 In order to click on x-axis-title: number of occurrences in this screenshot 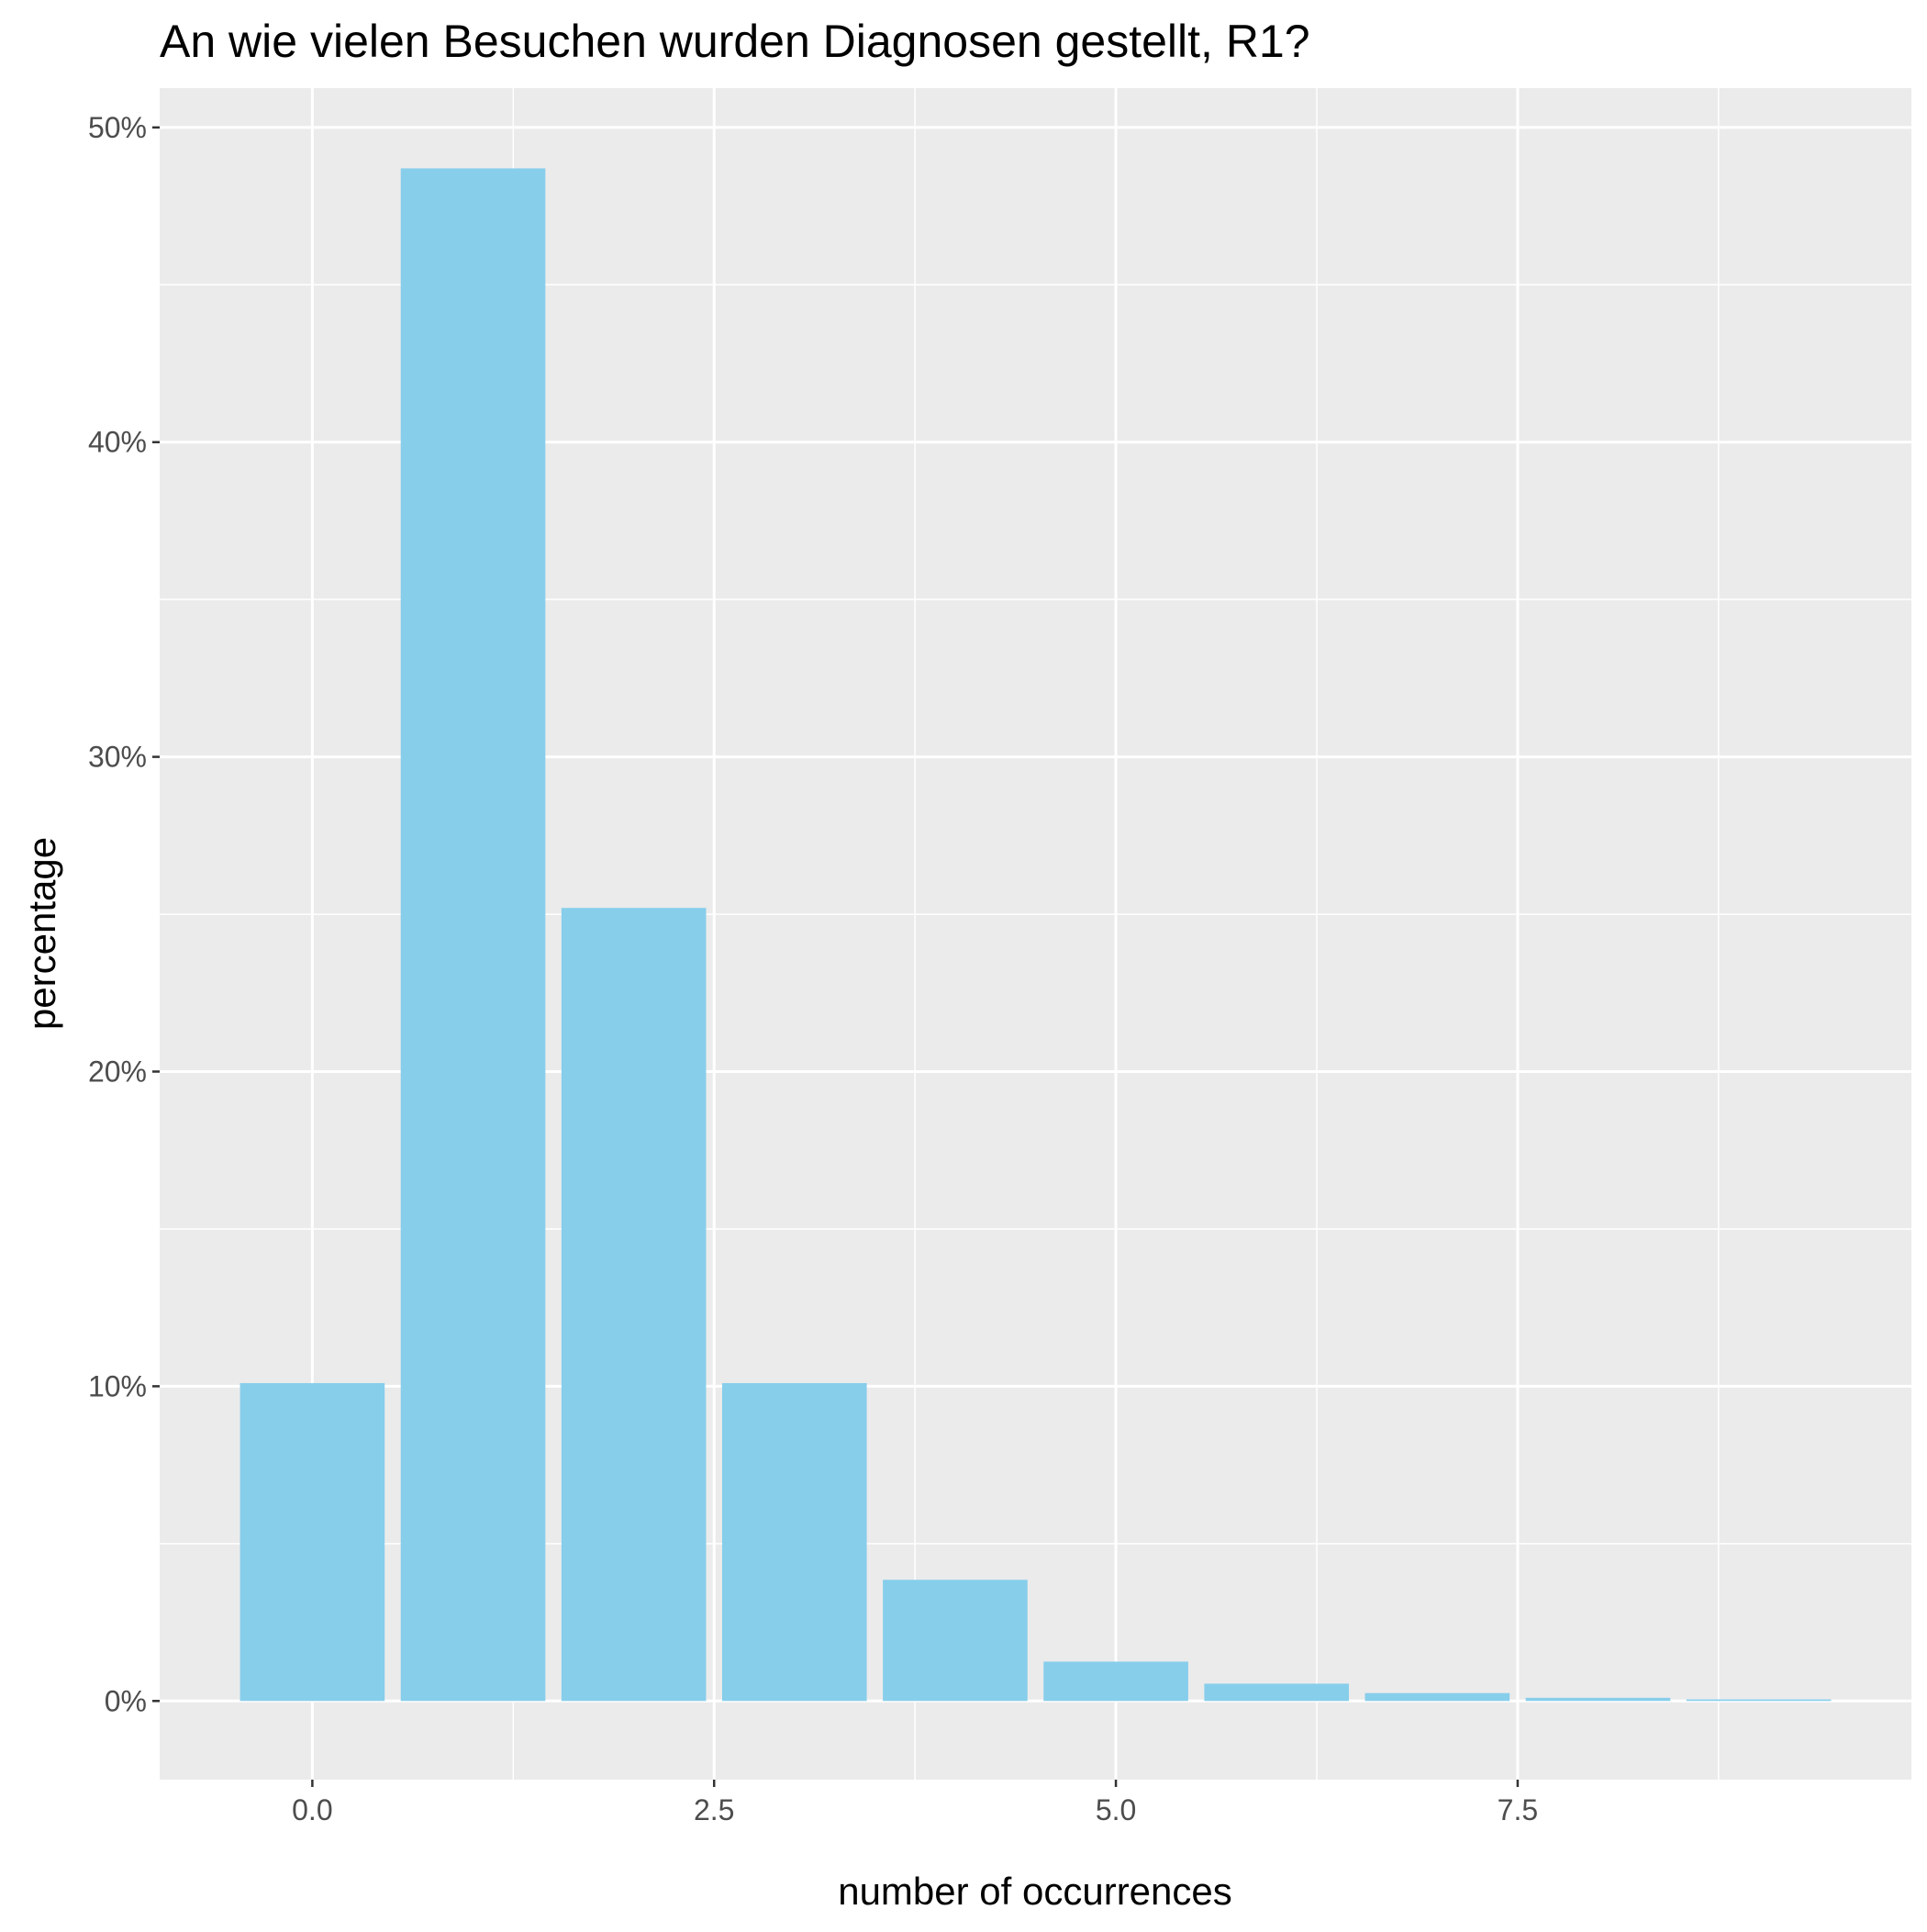, I will do `click(1035, 1891)`.